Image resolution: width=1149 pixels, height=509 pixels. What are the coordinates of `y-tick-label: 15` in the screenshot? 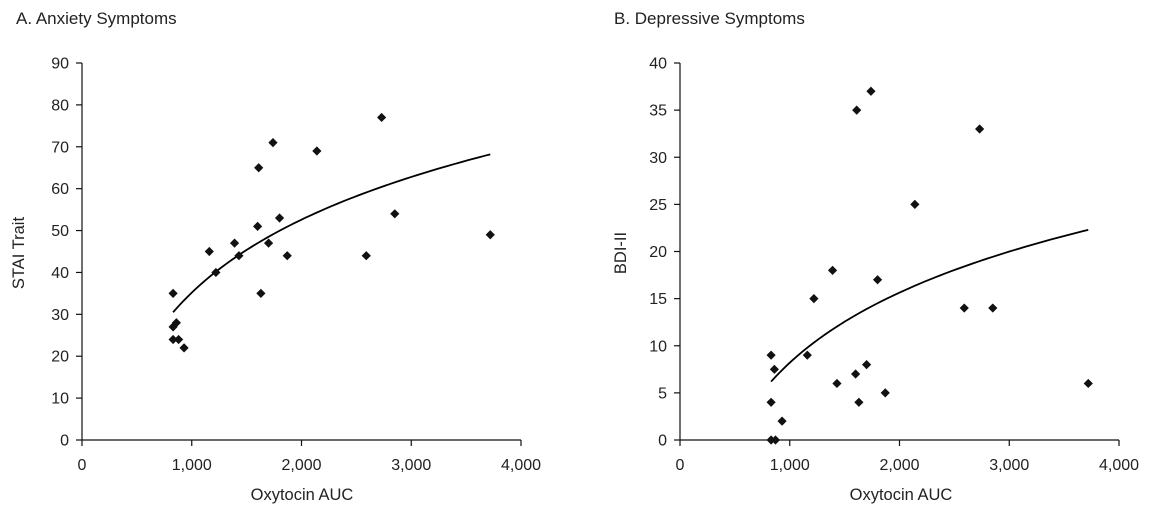 It's located at (658, 299).